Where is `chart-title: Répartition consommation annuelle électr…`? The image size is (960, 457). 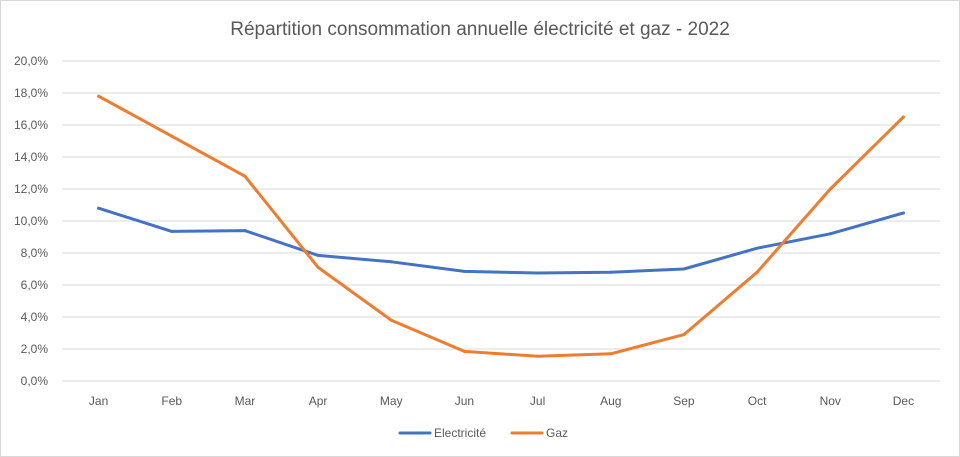 chart-title: Répartition consommation annuelle électr… is located at coordinates (480, 29).